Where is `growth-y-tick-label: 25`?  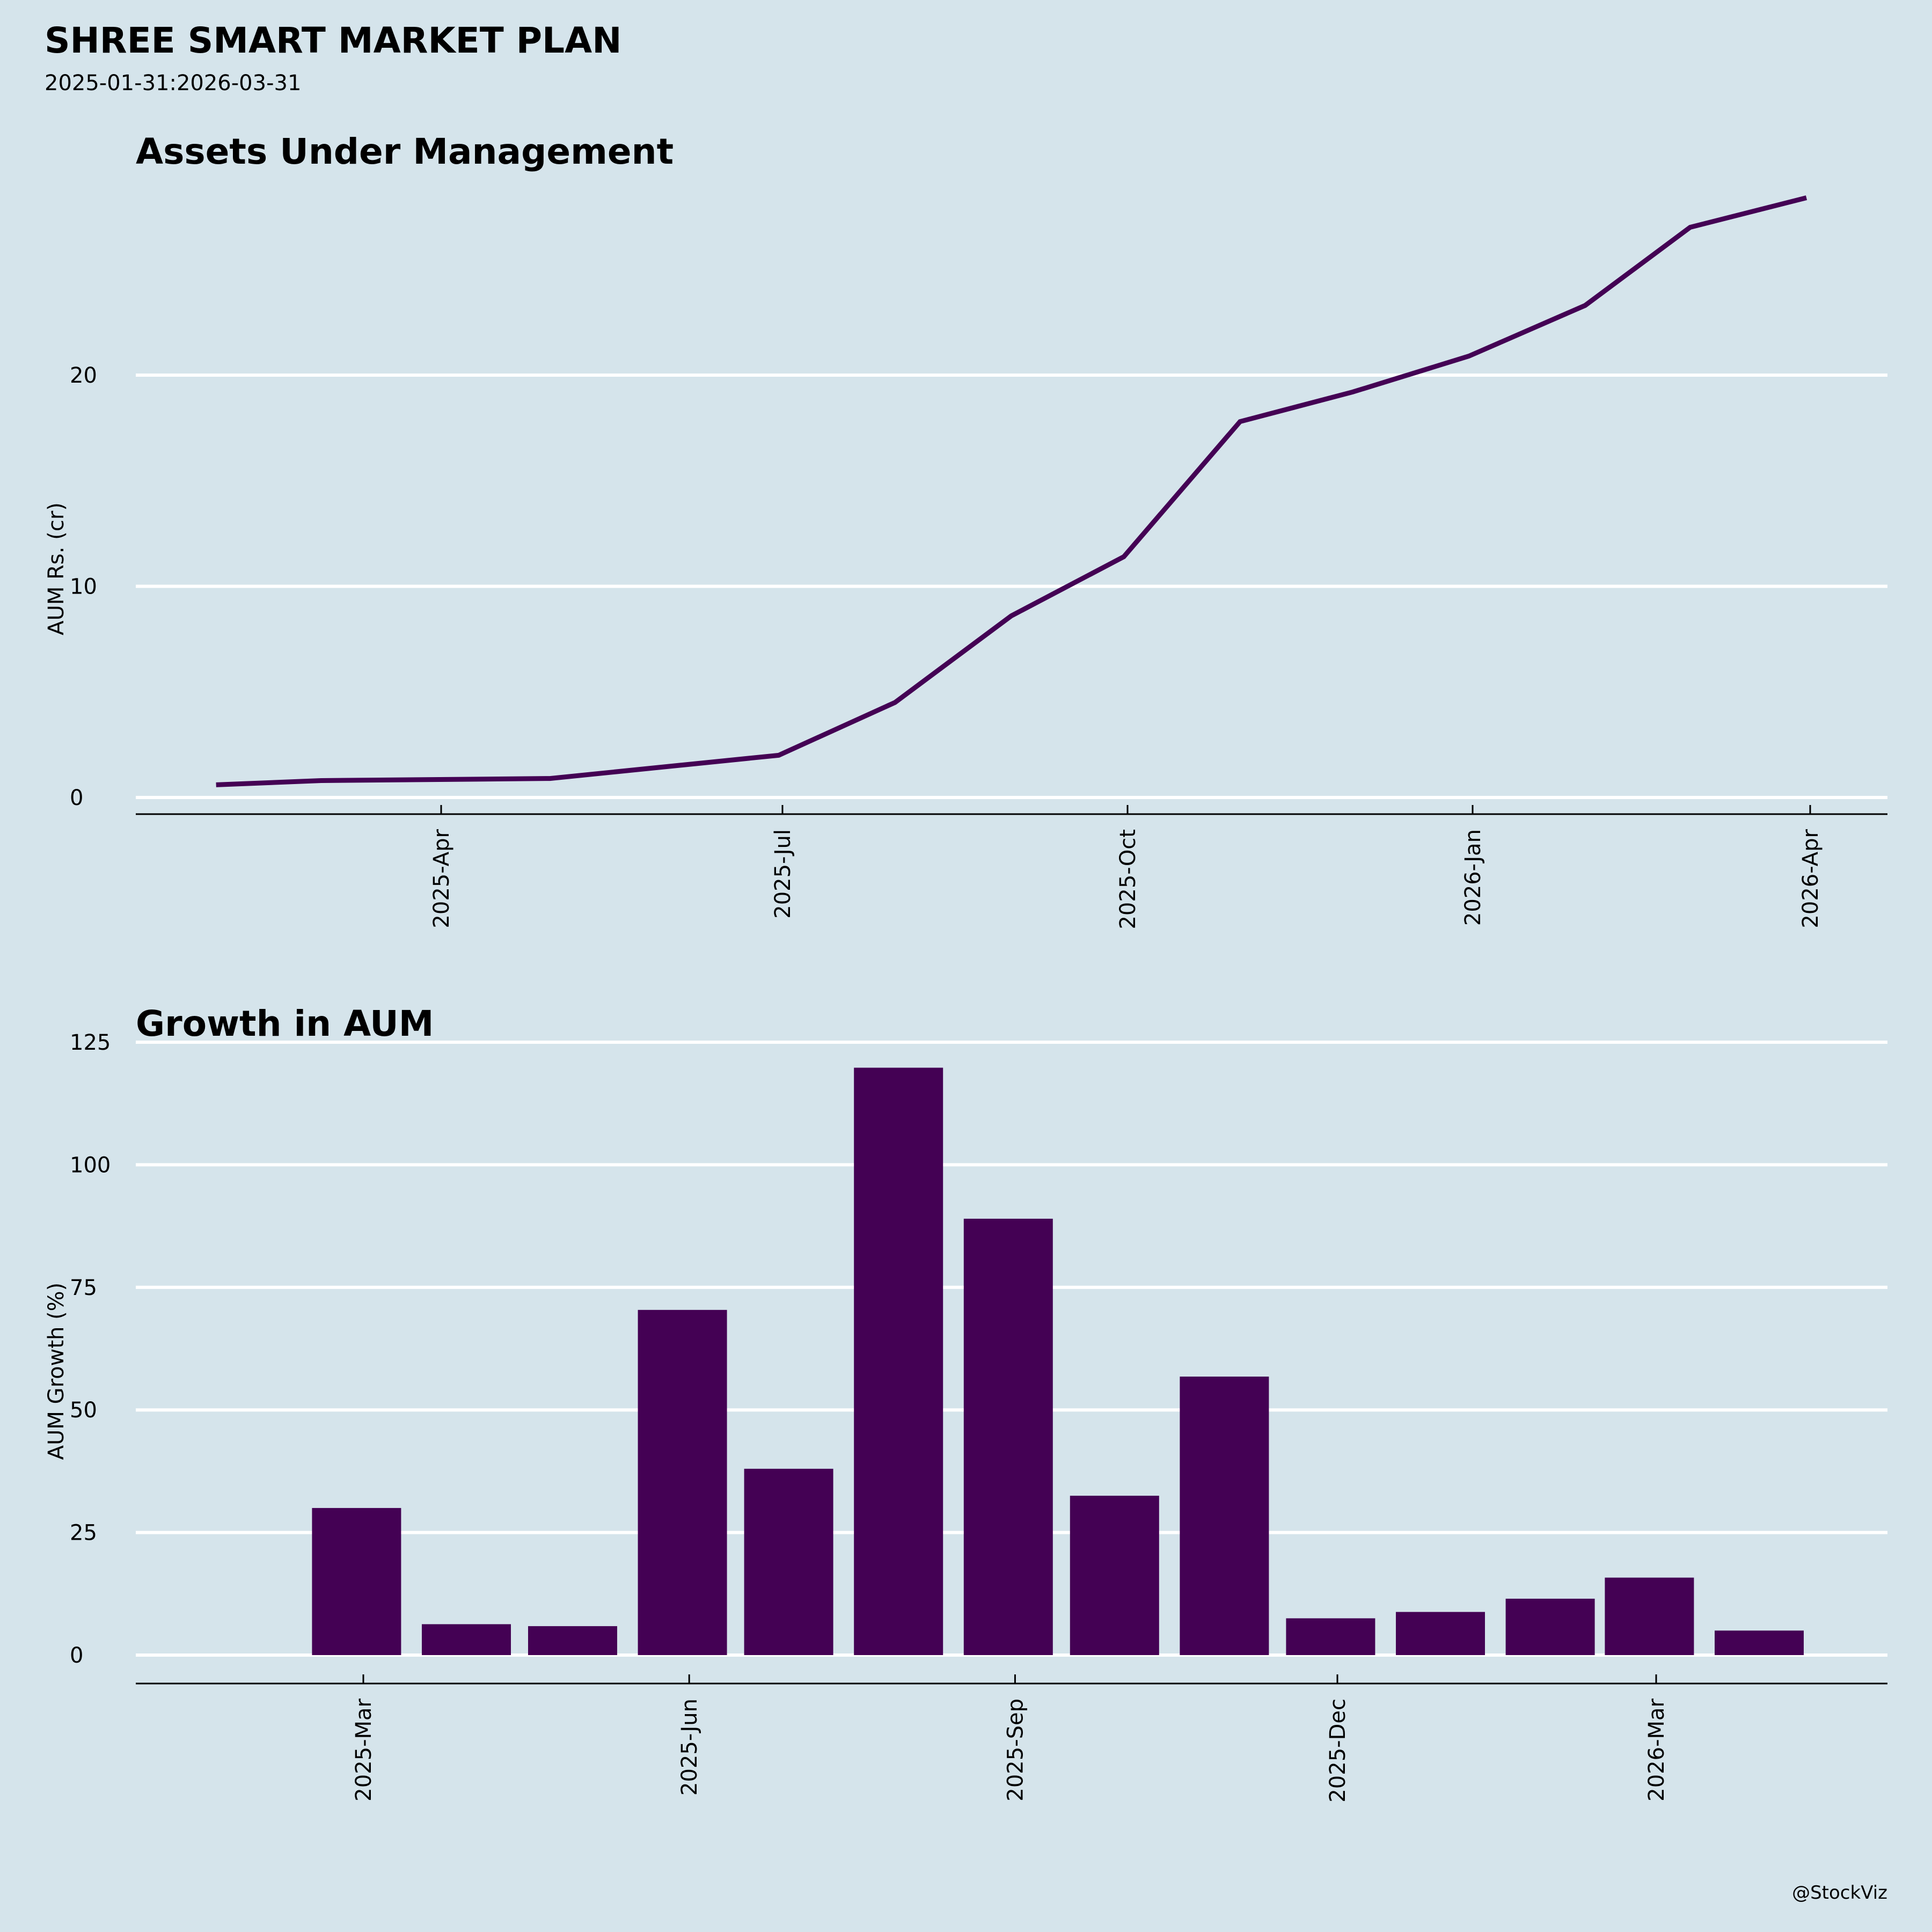 growth-y-tick-label: 25 is located at coordinates (83, 1533).